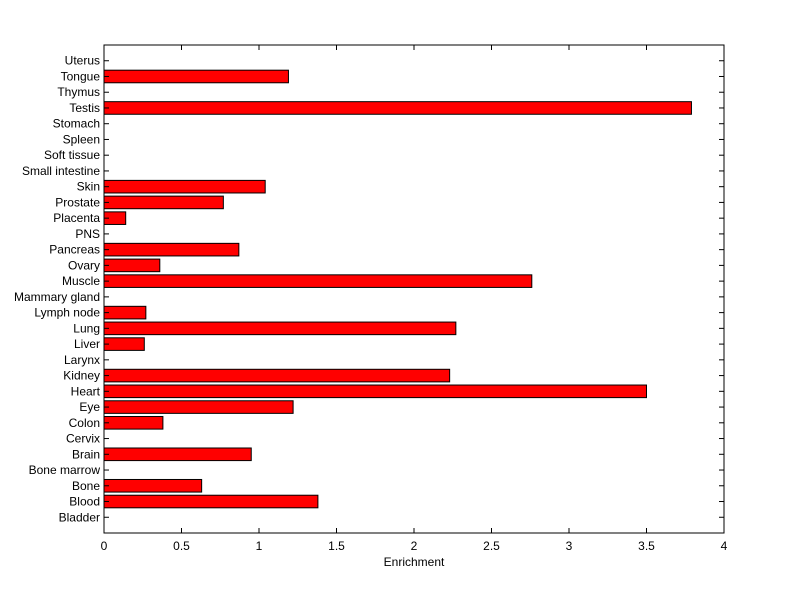 This screenshot has width=800, height=599. What do you see at coordinates (414, 562) in the screenshot?
I see `x-axis-label: Enrichment` at bounding box center [414, 562].